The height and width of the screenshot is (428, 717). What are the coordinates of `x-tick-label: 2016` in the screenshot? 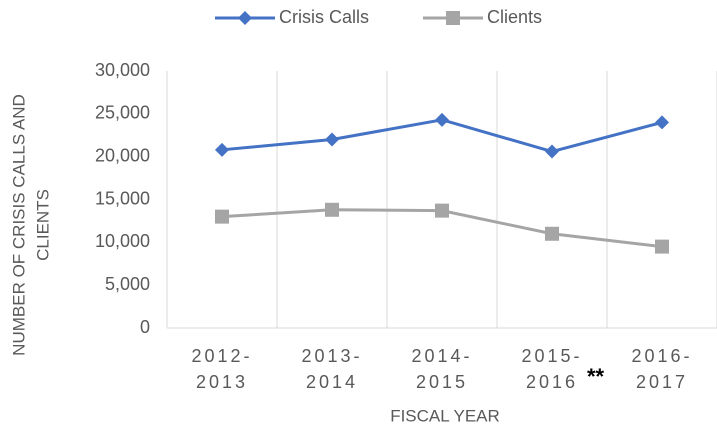 It's located at (552, 382).